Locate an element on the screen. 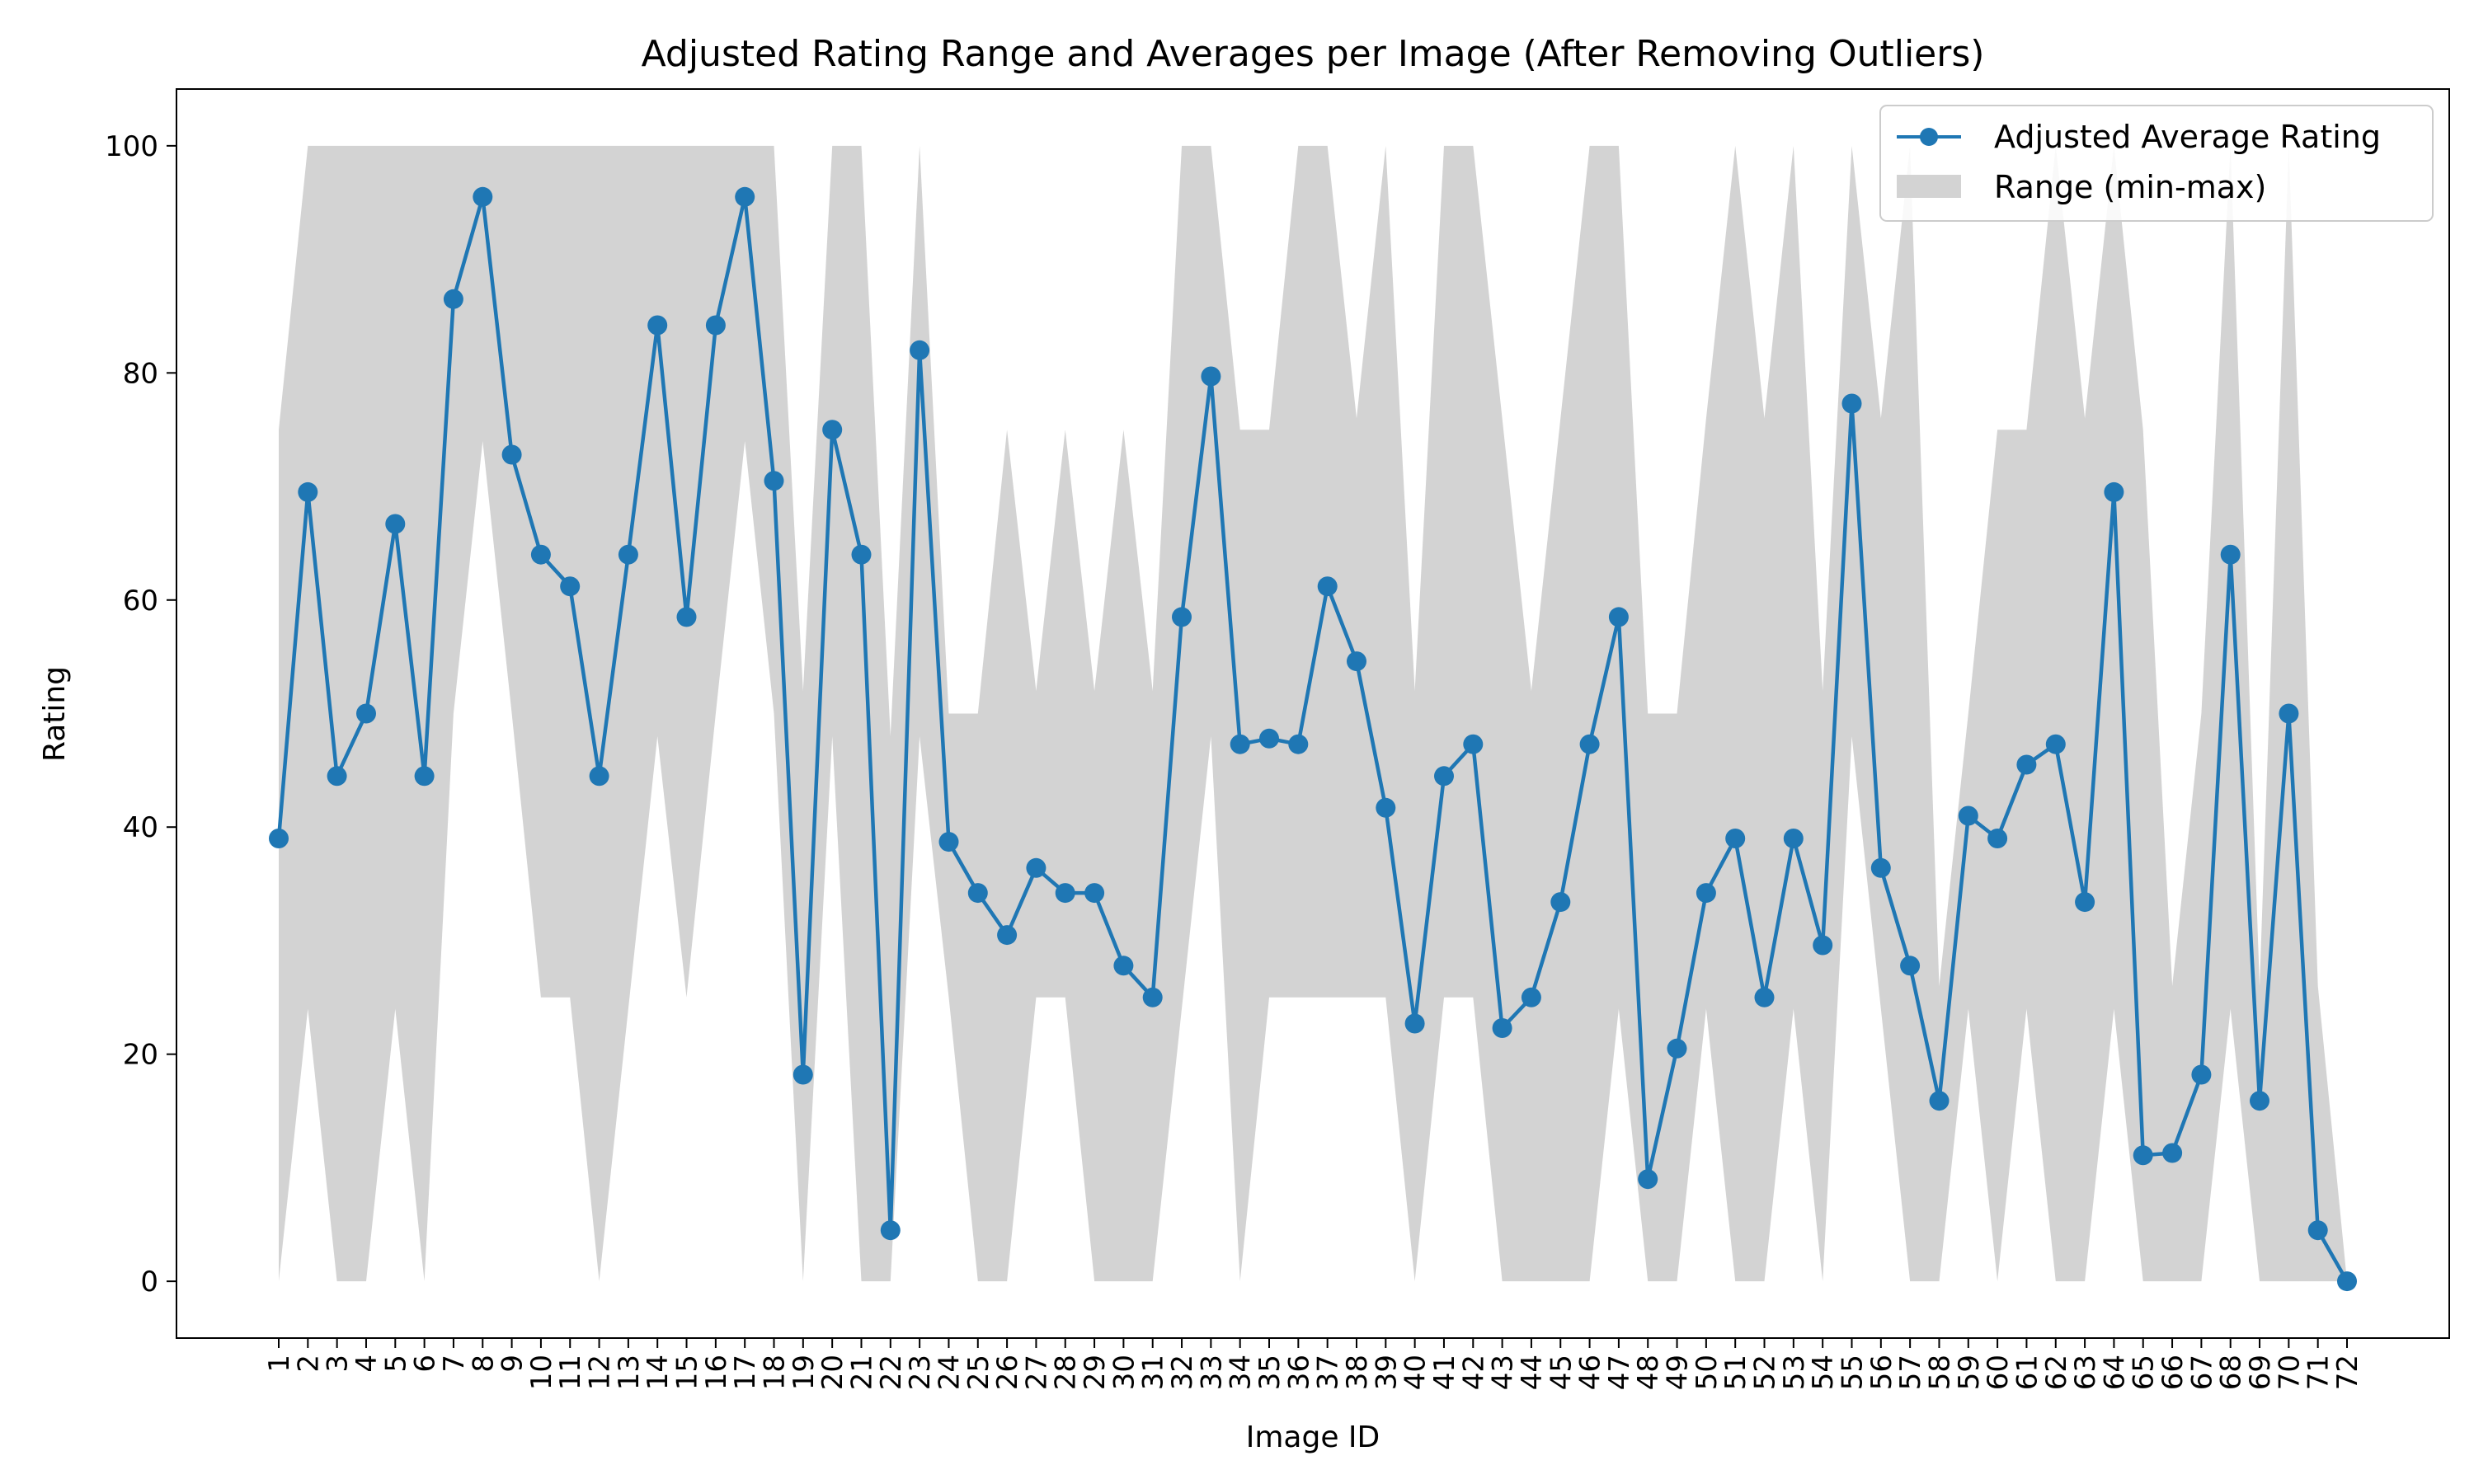  x-tick-label: 49 is located at coordinates (1678, 1372).